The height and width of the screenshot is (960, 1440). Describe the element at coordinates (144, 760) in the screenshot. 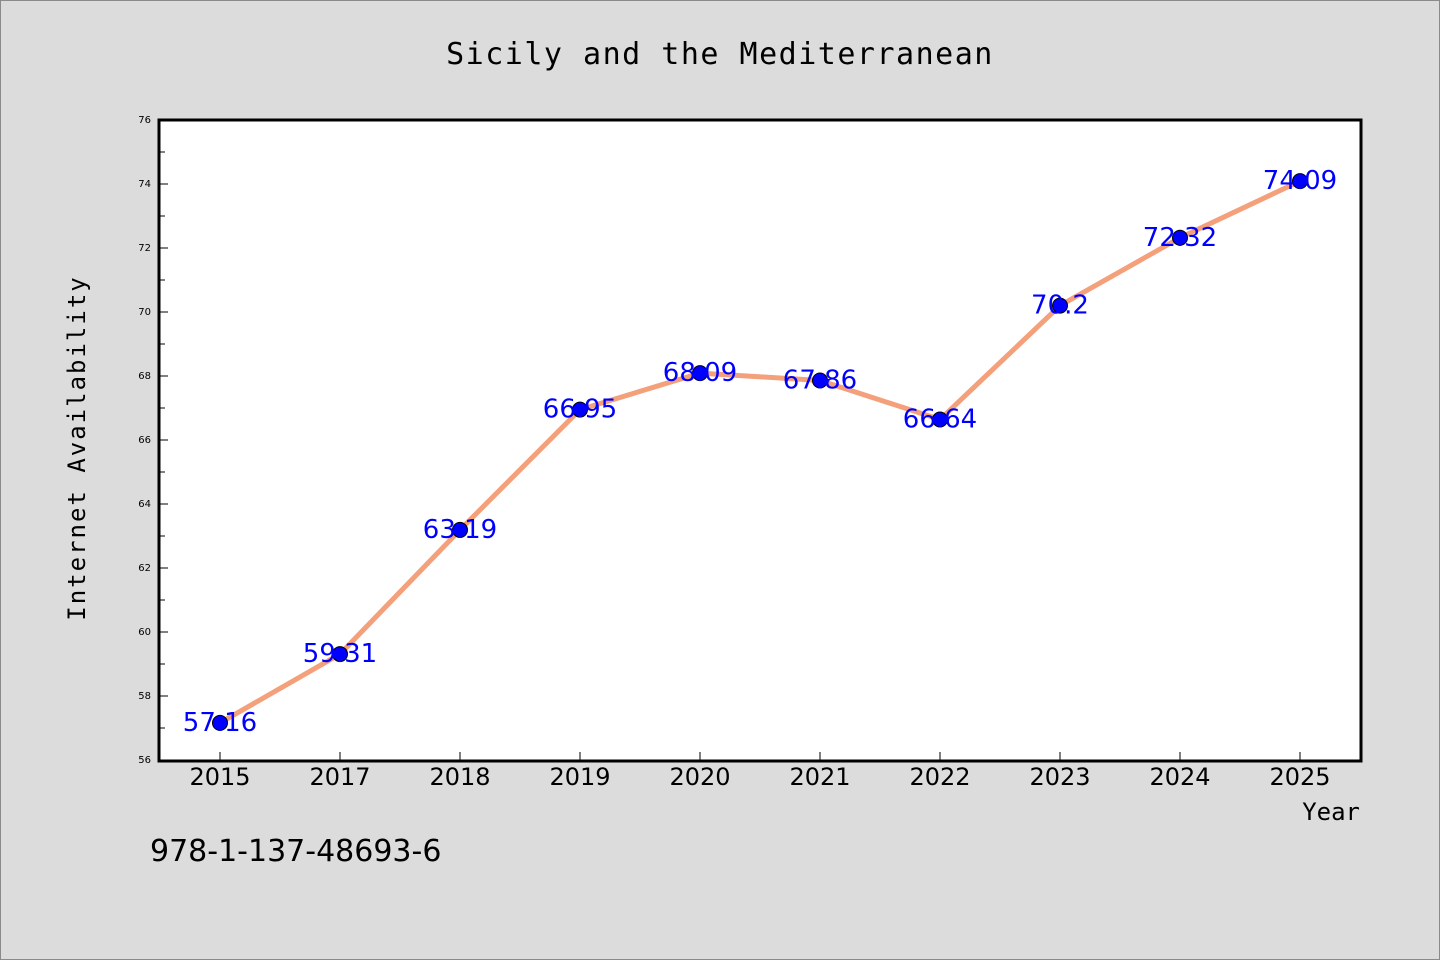

I see `y-tick-label: 56` at that location.